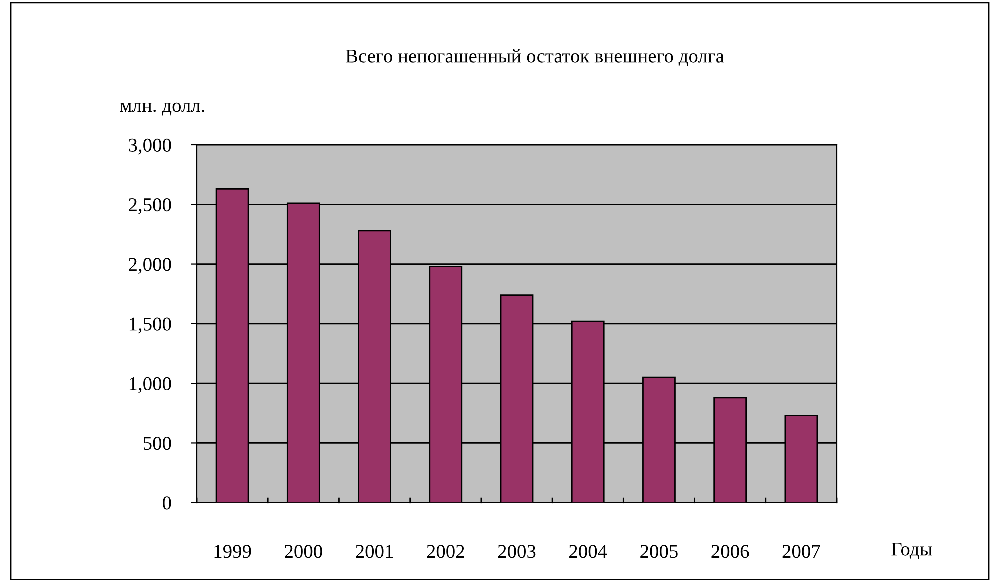 This screenshot has height=580, width=1000. What do you see at coordinates (659, 551) in the screenshot?
I see `x-tick-label: 2005` at bounding box center [659, 551].